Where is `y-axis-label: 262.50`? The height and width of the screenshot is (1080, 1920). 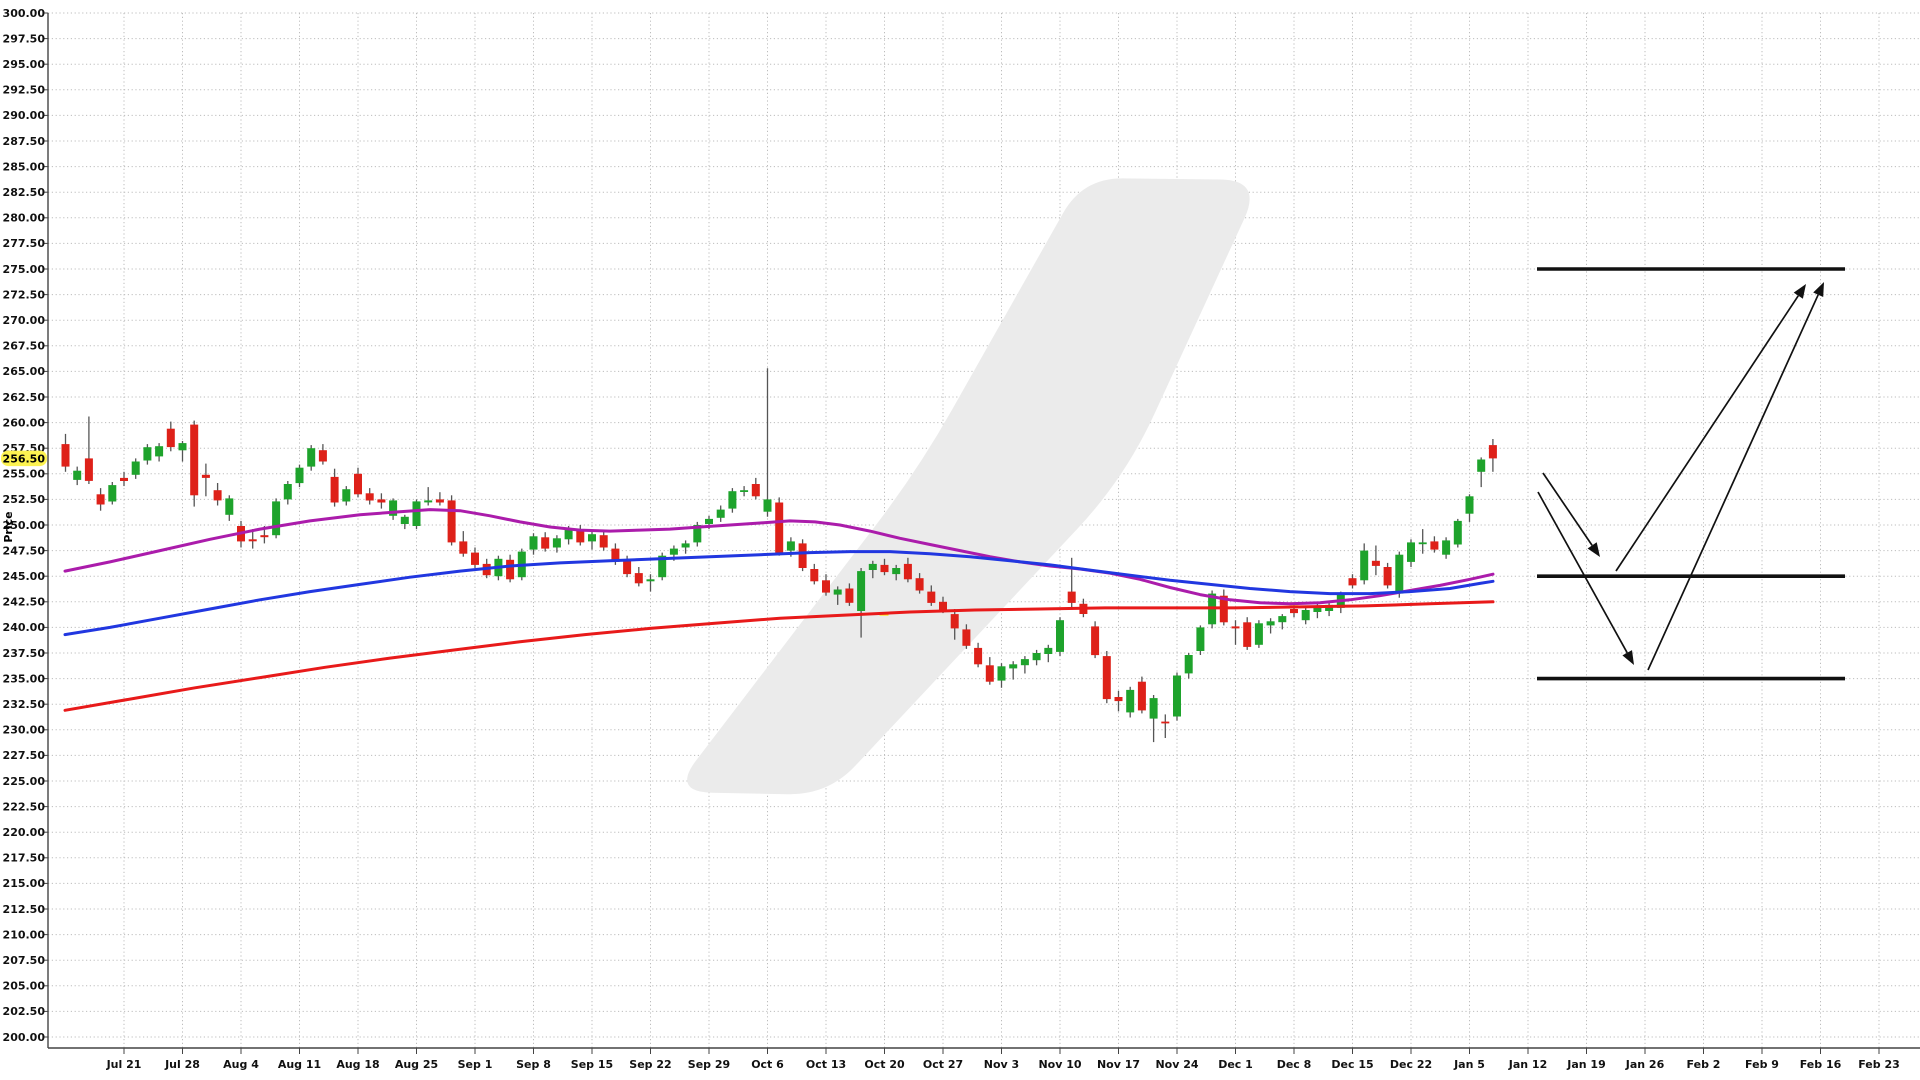 y-axis-label: 262.50 is located at coordinates (24, 397).